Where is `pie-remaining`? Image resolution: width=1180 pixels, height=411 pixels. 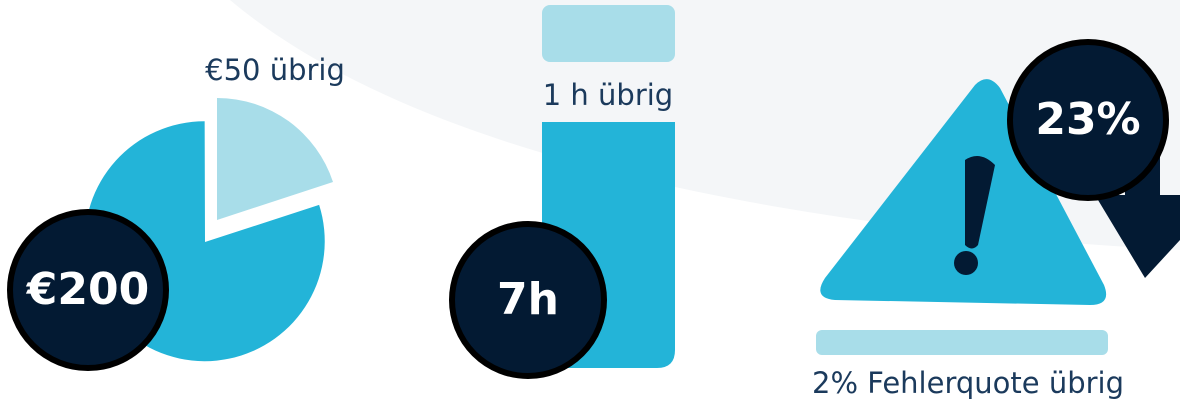 pie-remaining is located at coordinates (275, 158).